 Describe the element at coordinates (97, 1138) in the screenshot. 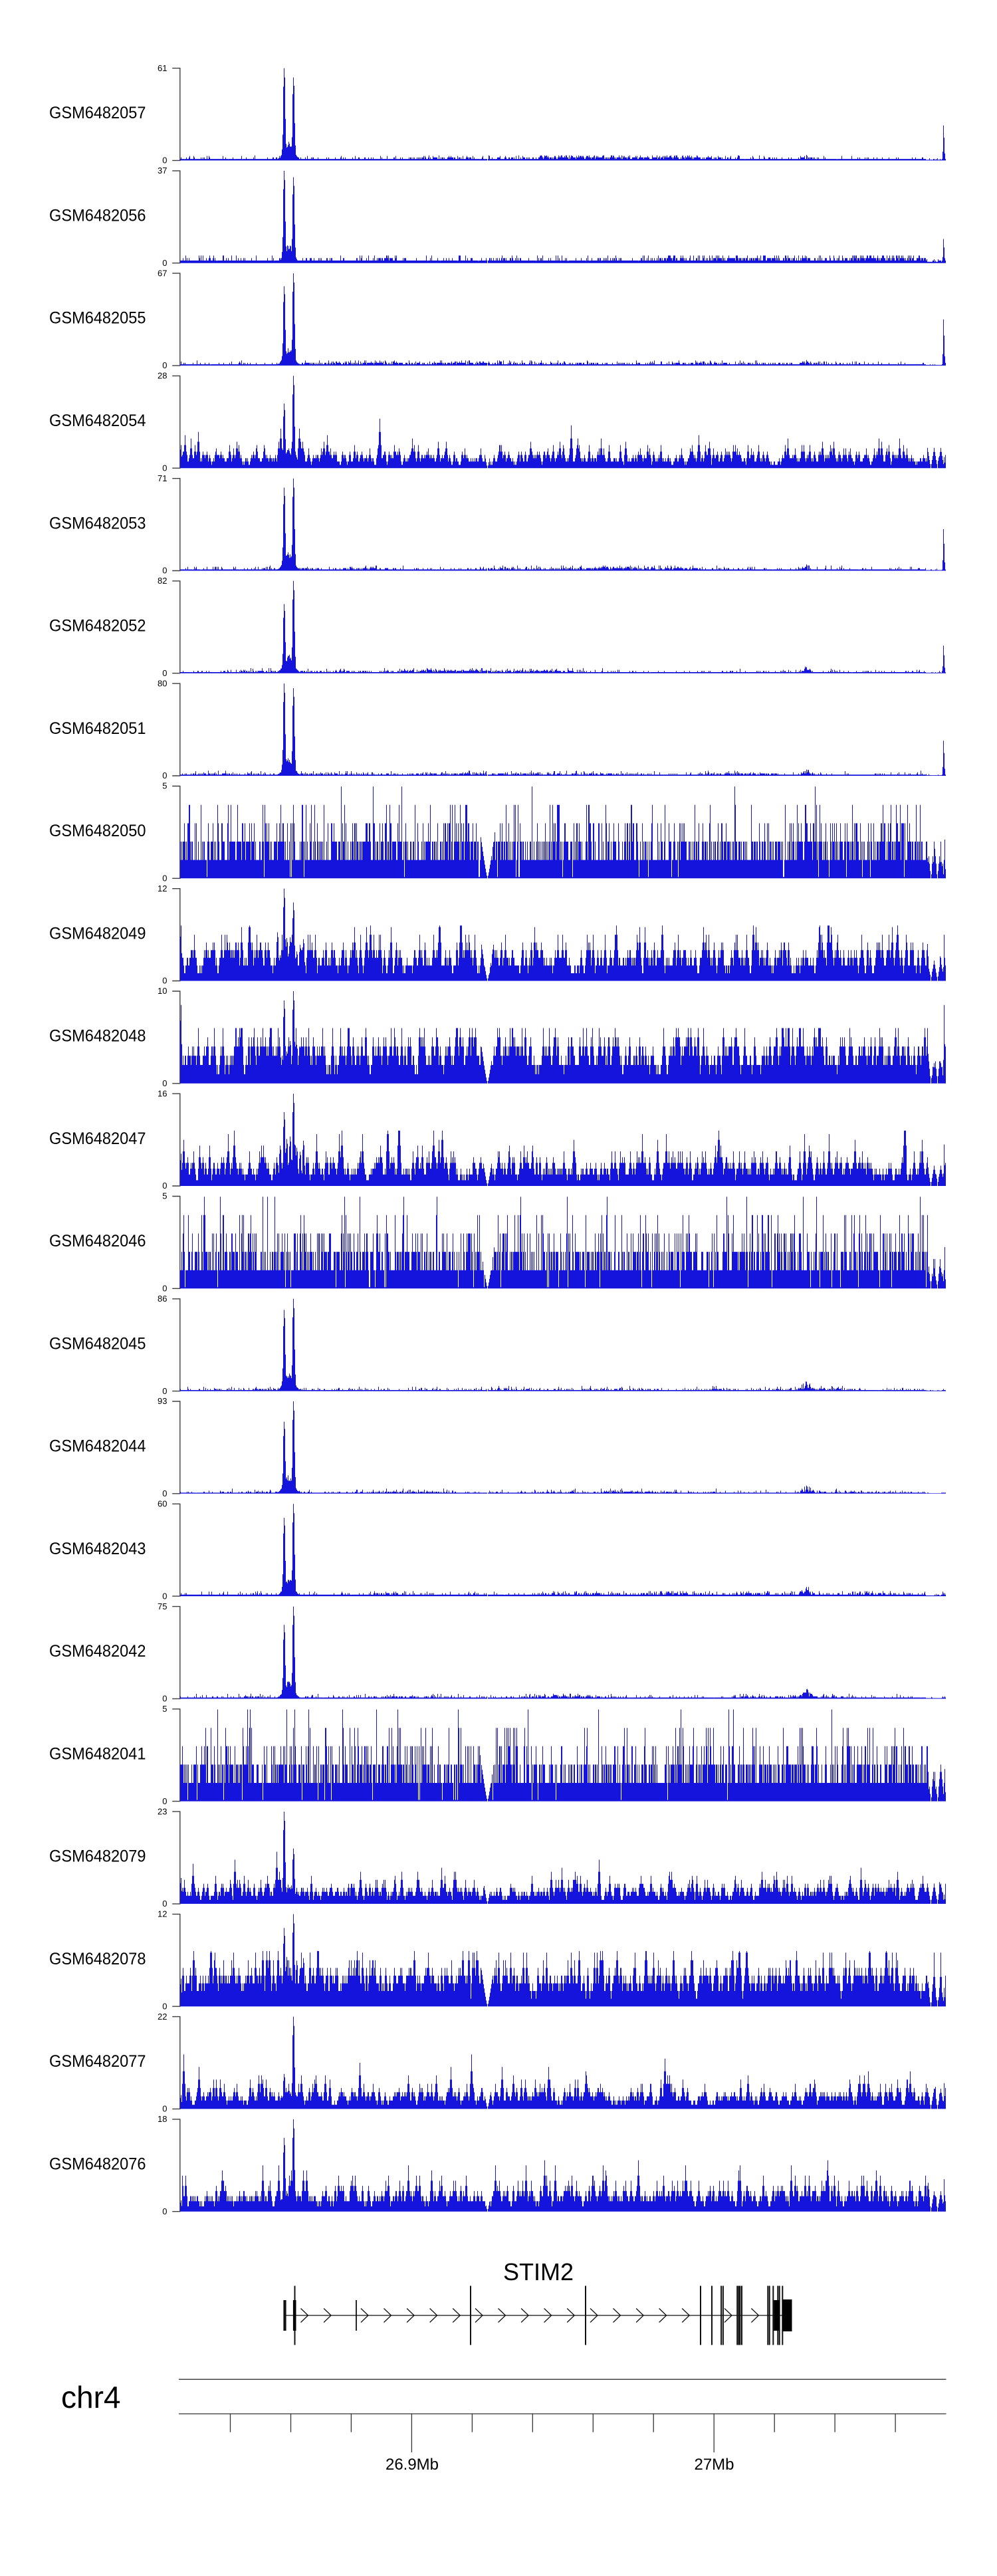

I see `svg-text: GSM6482047` at that location.